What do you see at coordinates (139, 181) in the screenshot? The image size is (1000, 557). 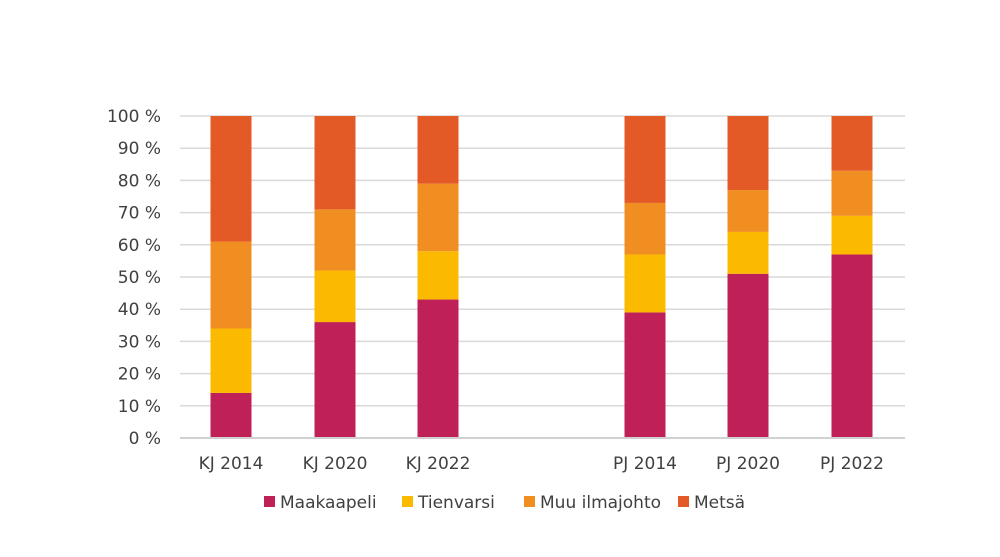 I see `y-tick-label: 80 %` at bounding box center [139, 181].